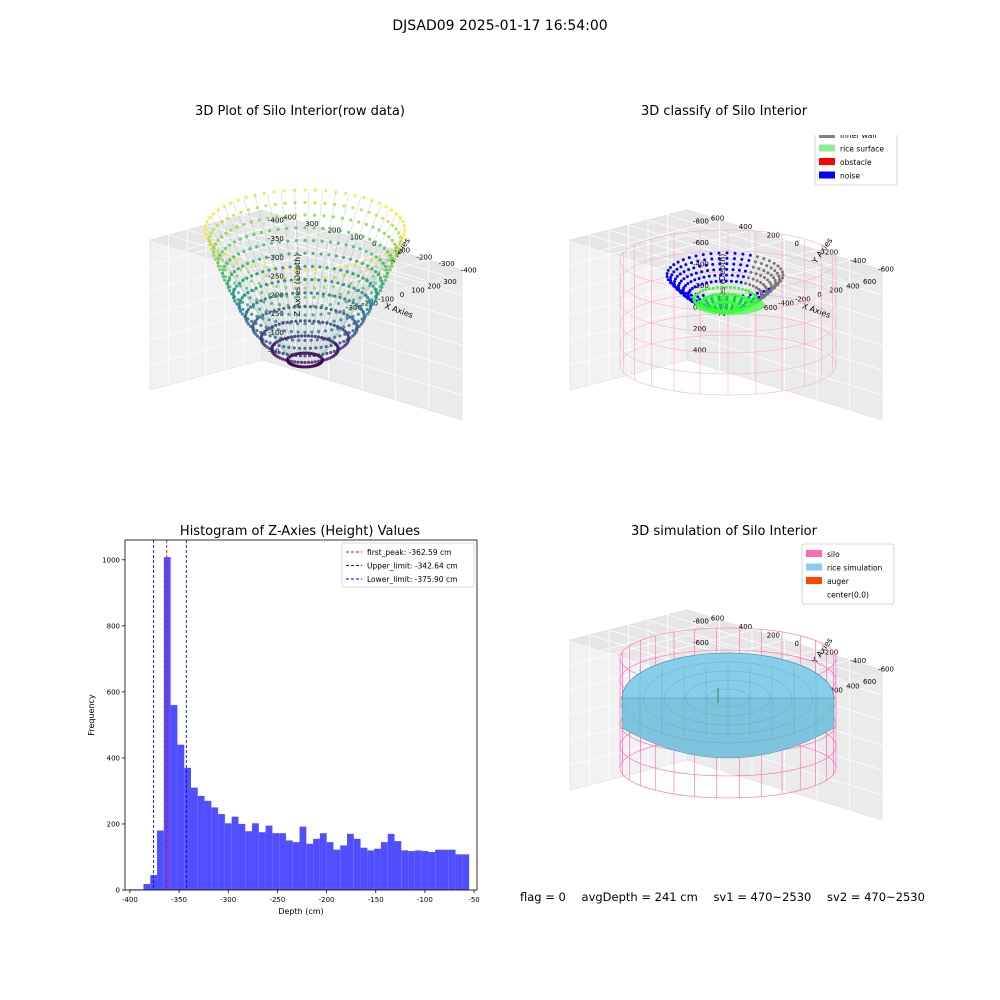  I want to click on grid-line, so click(362, 365).